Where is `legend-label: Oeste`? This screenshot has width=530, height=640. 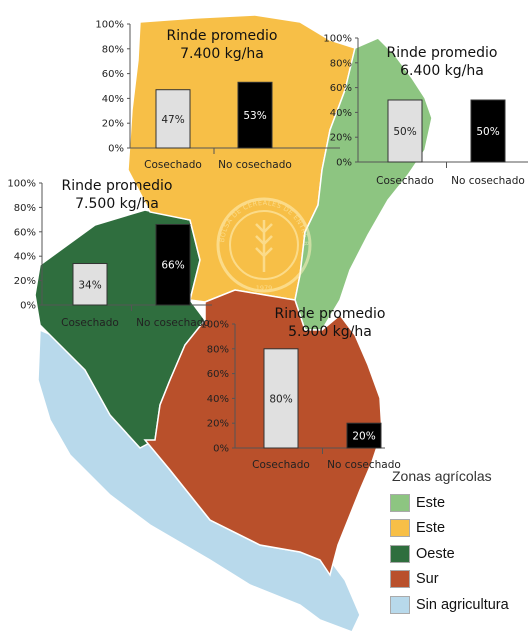 legend-label: Oeste is located at coordinates (435, 553).